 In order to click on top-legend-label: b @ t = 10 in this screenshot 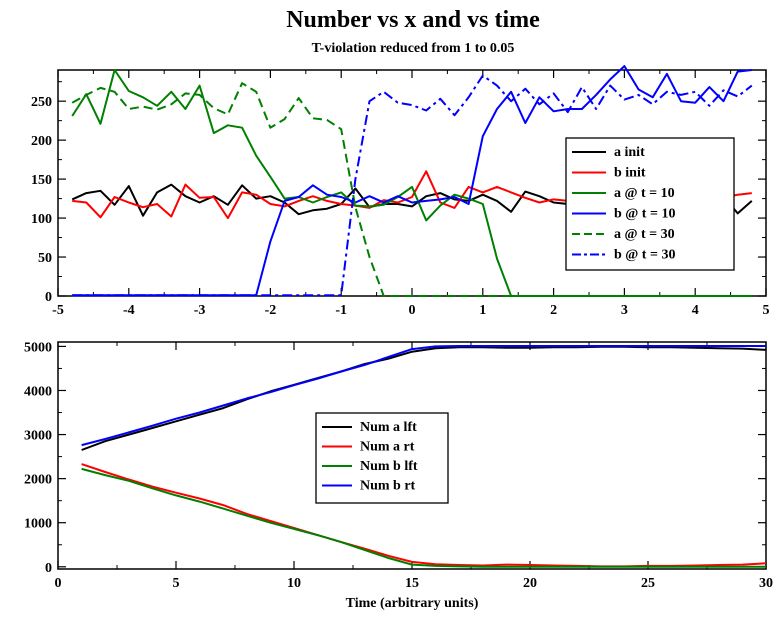, I will do `click(644, 214)`.